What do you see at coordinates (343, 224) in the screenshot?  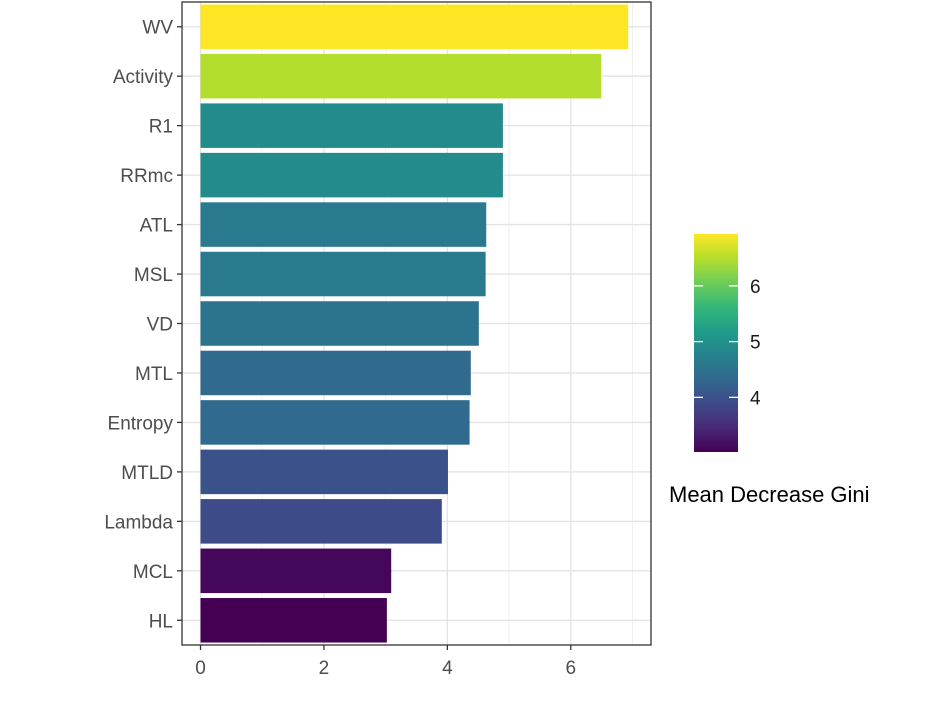 I see `bar-atl` at bounding box center [343, 224].